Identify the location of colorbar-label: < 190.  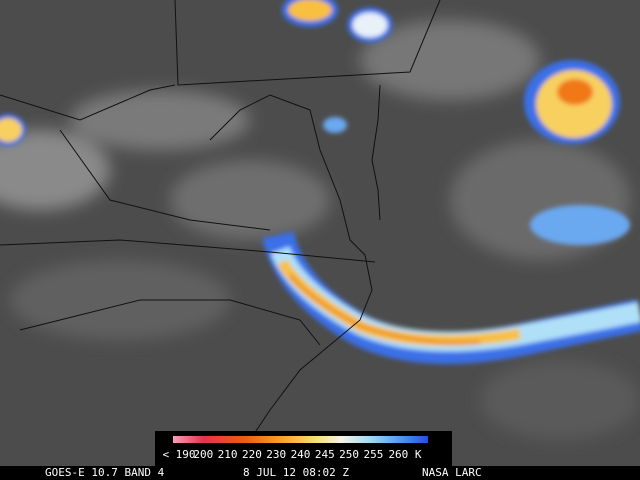
(178, 454).